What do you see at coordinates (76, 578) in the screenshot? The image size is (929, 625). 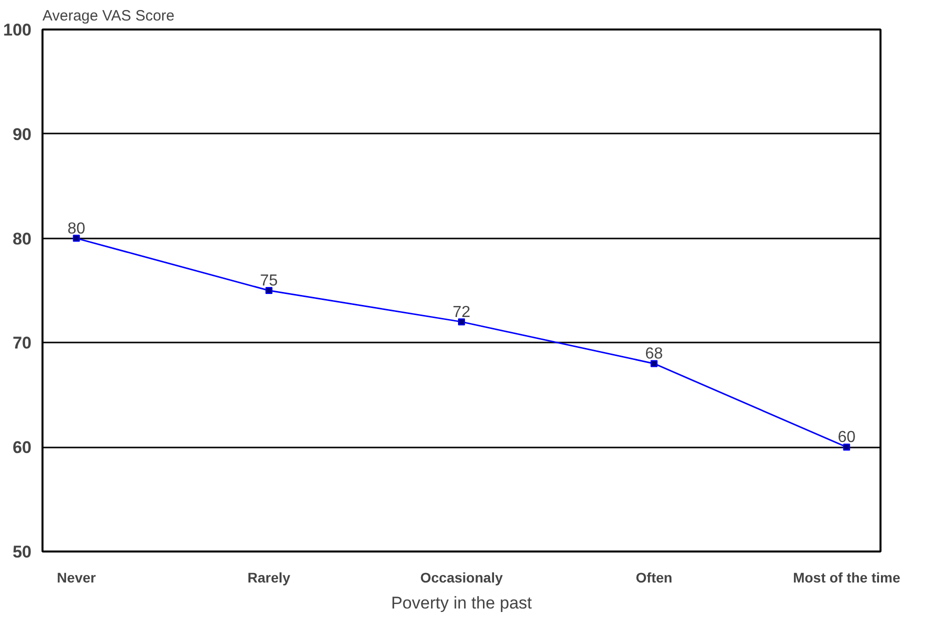 I see `x-tick-label: Never` at bounding box center [76, 578].